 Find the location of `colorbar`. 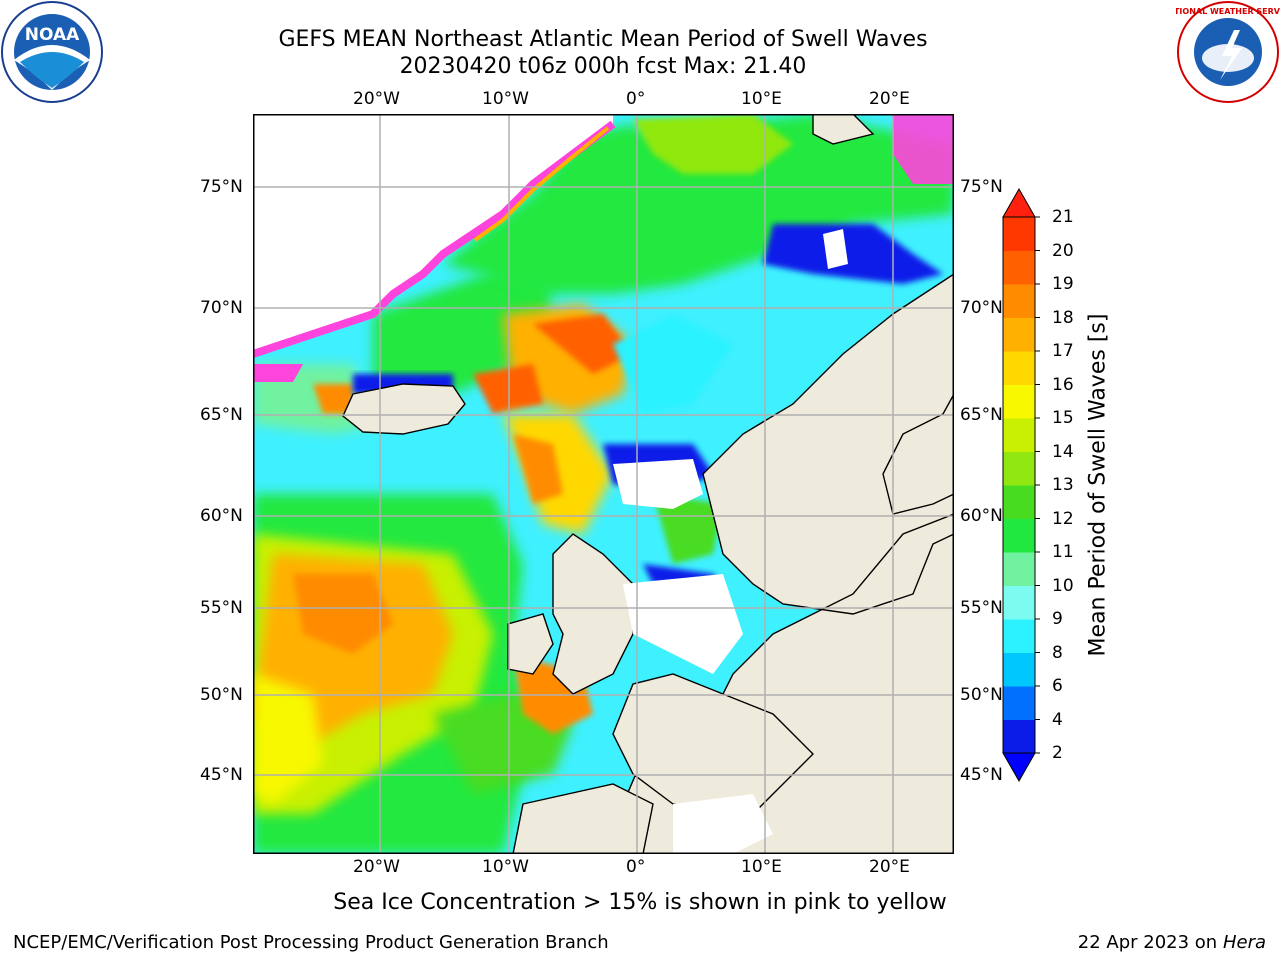

colorbar is located at coordinates (1021, 485).